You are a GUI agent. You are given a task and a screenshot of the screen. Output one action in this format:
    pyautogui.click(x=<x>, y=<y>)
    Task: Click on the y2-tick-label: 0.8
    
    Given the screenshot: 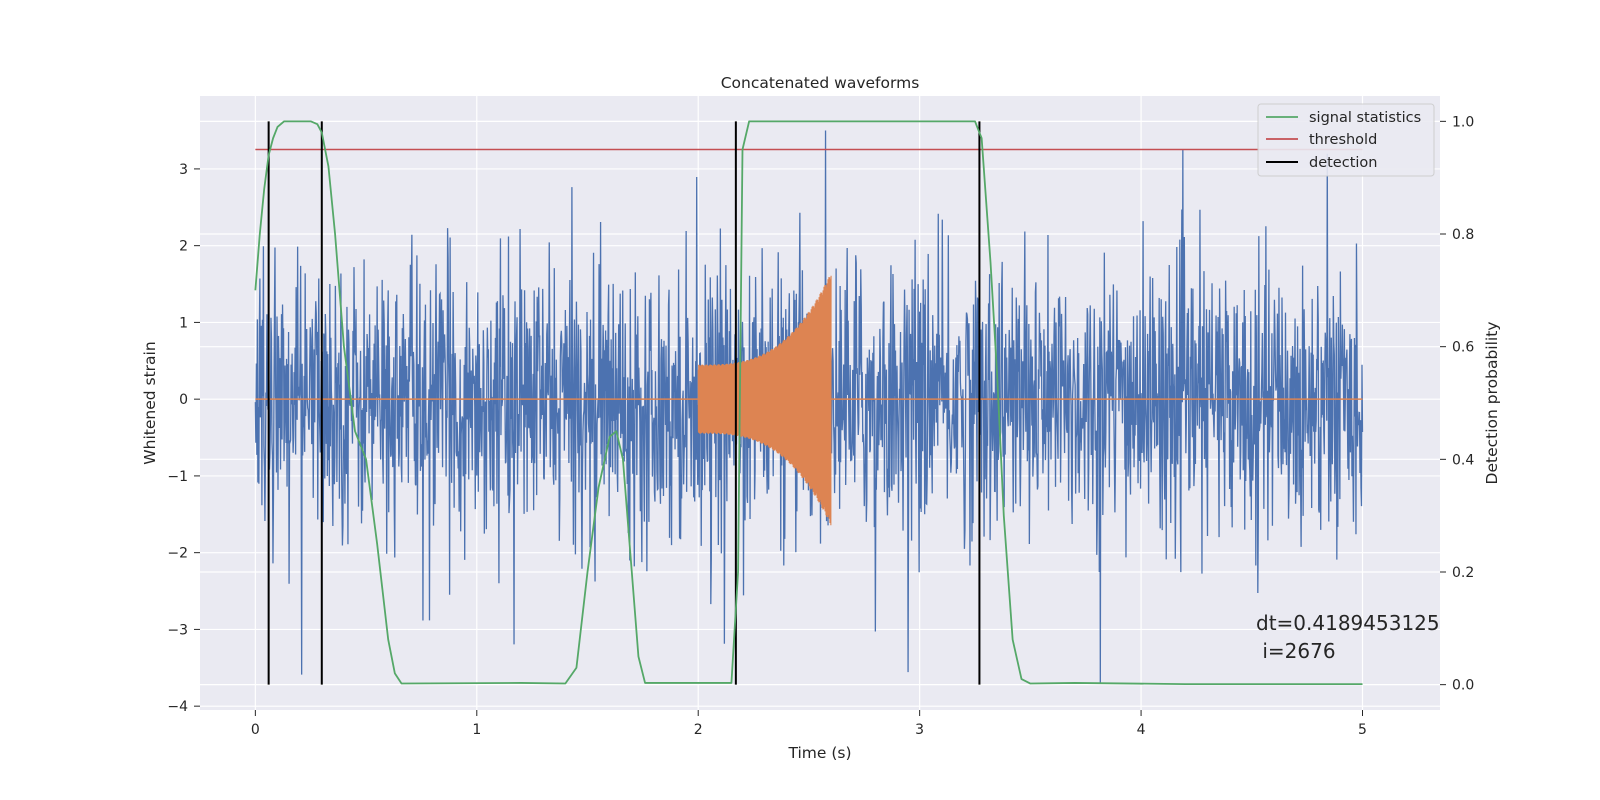 What is the action you would take?
    pyautogui.click(x=1463, y=235)
    